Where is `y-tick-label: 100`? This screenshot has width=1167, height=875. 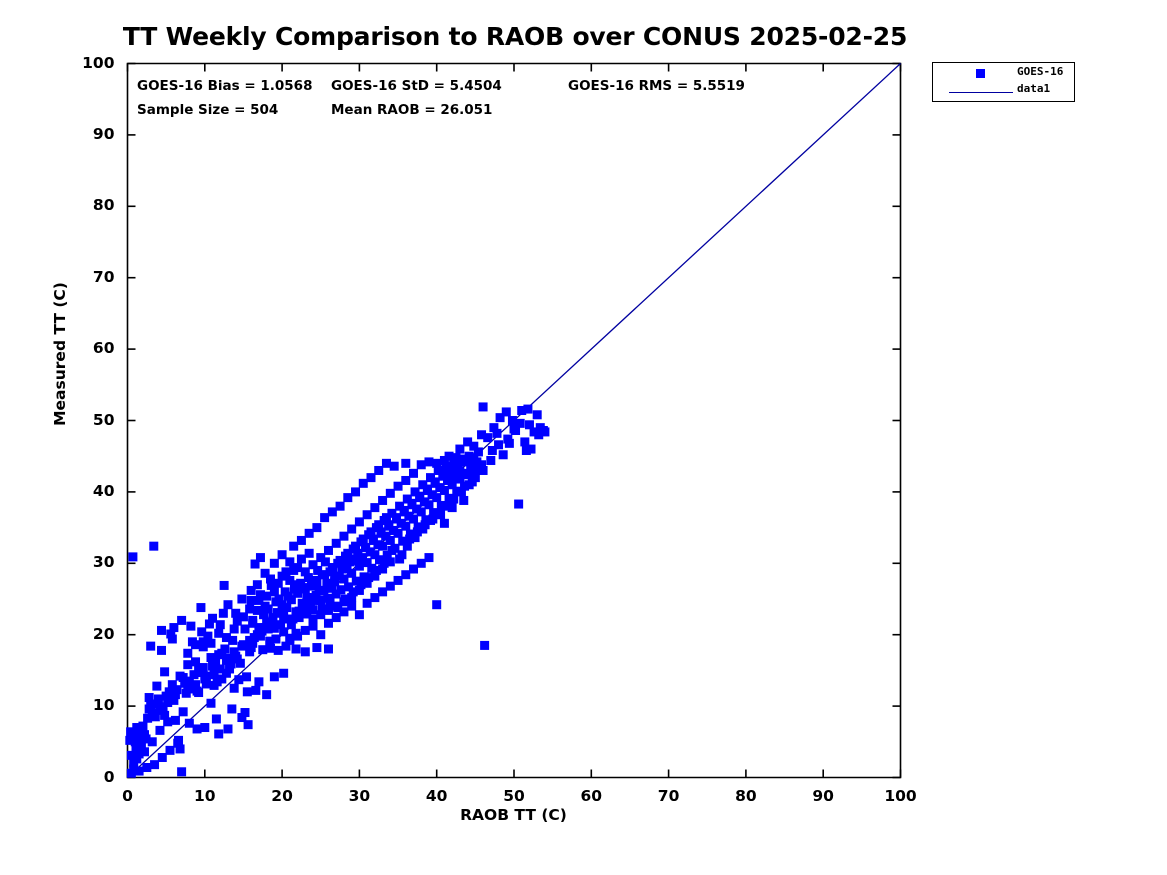 y-tick-label: 100 is located at coordinates (98, 62).